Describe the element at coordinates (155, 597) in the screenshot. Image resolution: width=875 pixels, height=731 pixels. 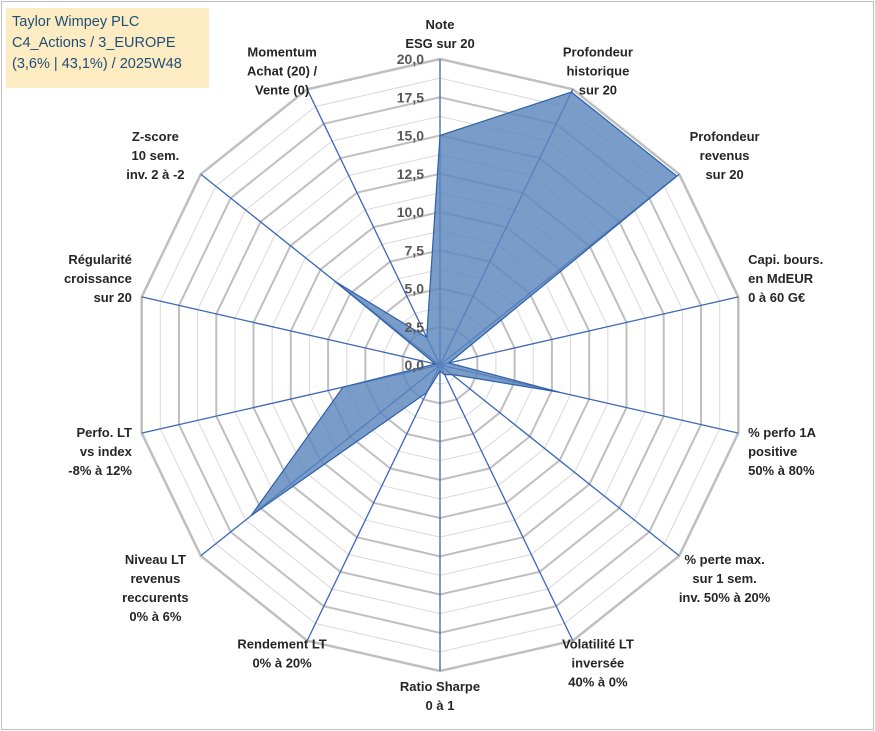
I see `axis-label-line: reccurents` at that location.